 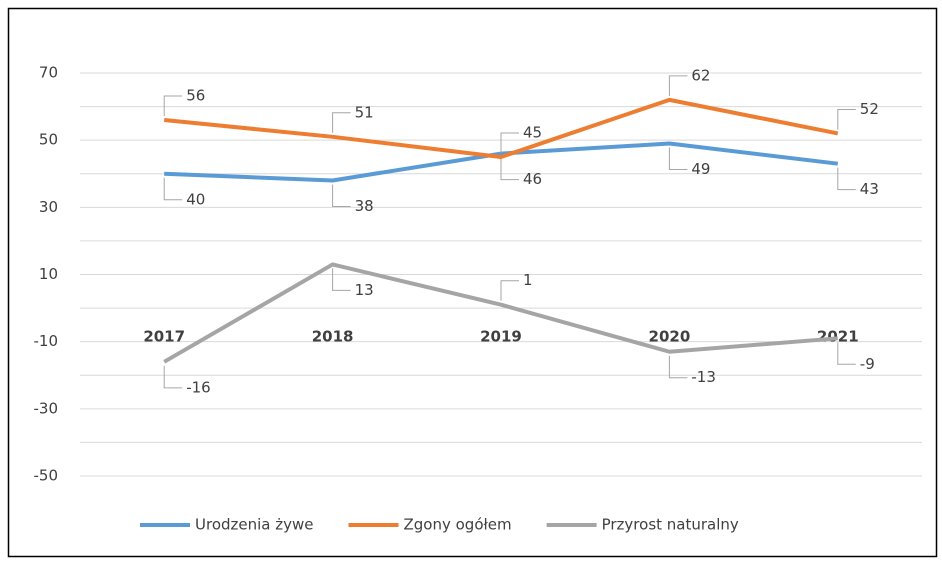 What do you see at coordinates (48, 207) in the screenshot?
I see `y-tick-label: 30` at bounding box center [48, 207].